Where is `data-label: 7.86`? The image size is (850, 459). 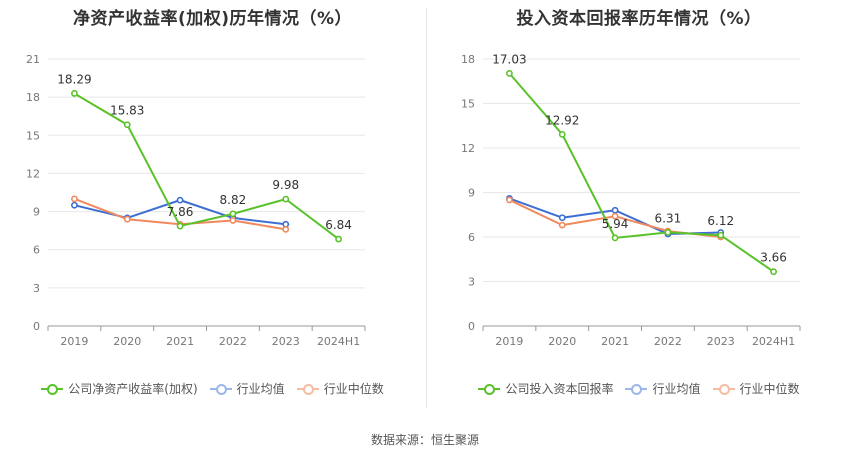
data-label: 7.86 is located at coordinates (180, 212).